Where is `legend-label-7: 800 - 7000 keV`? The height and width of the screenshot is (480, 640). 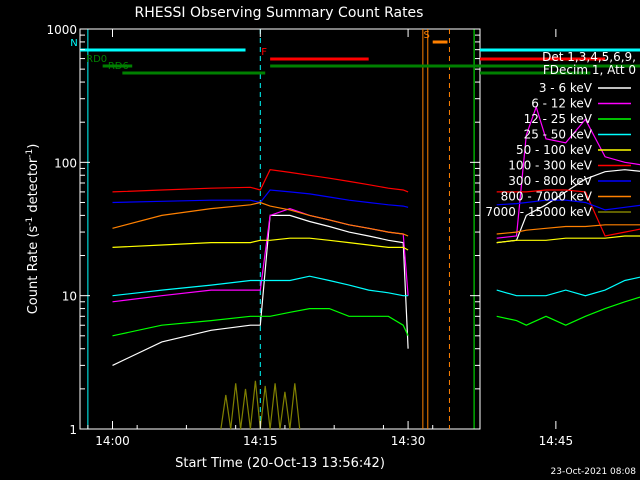 legend-label-7: 800 - 7000 keV is located at coordinates (547, 197).